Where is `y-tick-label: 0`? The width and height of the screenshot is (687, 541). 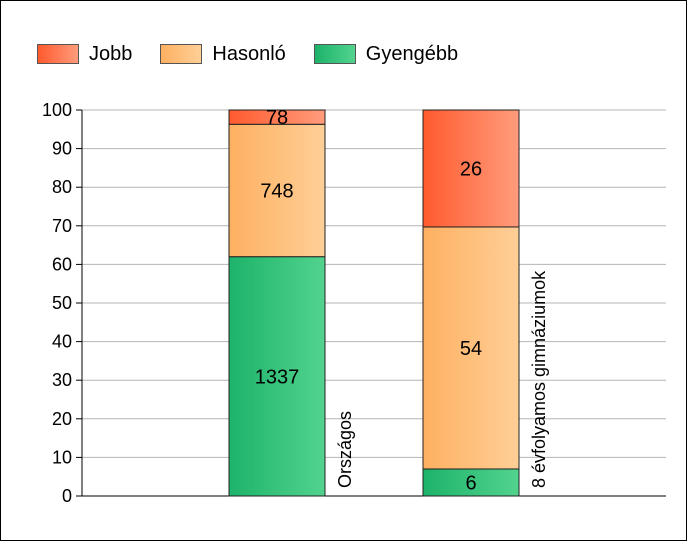 y-tick-label: 0 is located at coordinates (67, 496).